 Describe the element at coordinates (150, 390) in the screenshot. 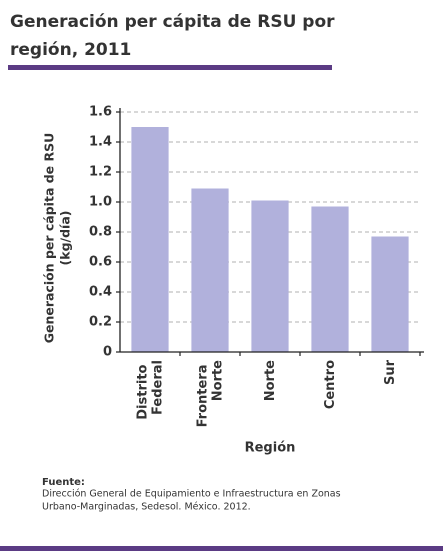

I see `x-tick-label: Distrito Federal` at that location.